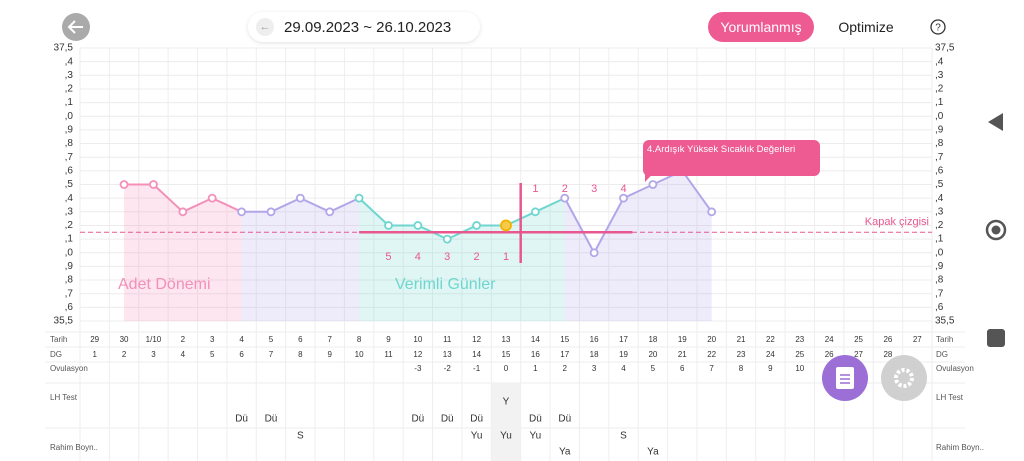  Describe the element at coordinates (388, 339) in the screenshot. I see `date-label: 9` at that location.